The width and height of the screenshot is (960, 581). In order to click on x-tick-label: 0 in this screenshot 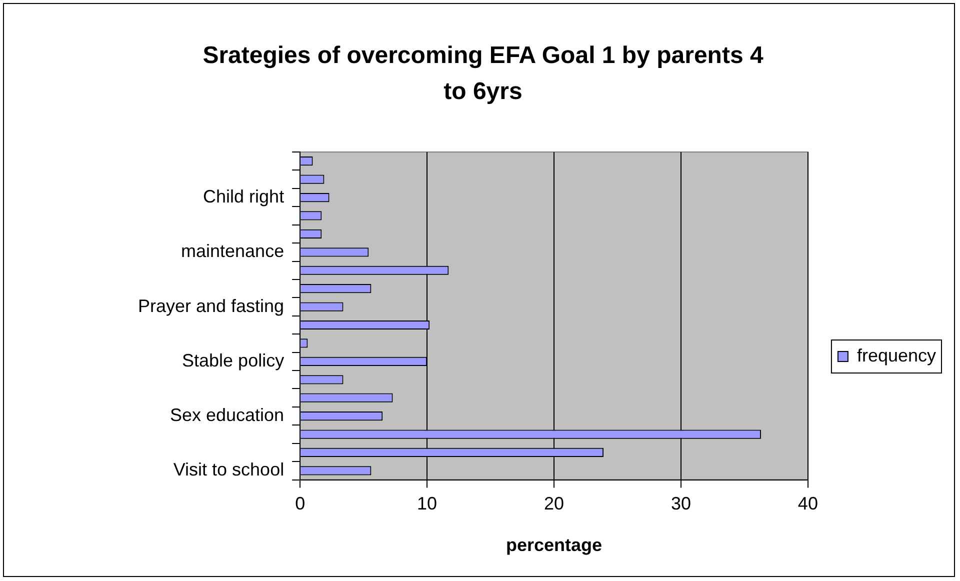, I will do `click(300, 504)`.